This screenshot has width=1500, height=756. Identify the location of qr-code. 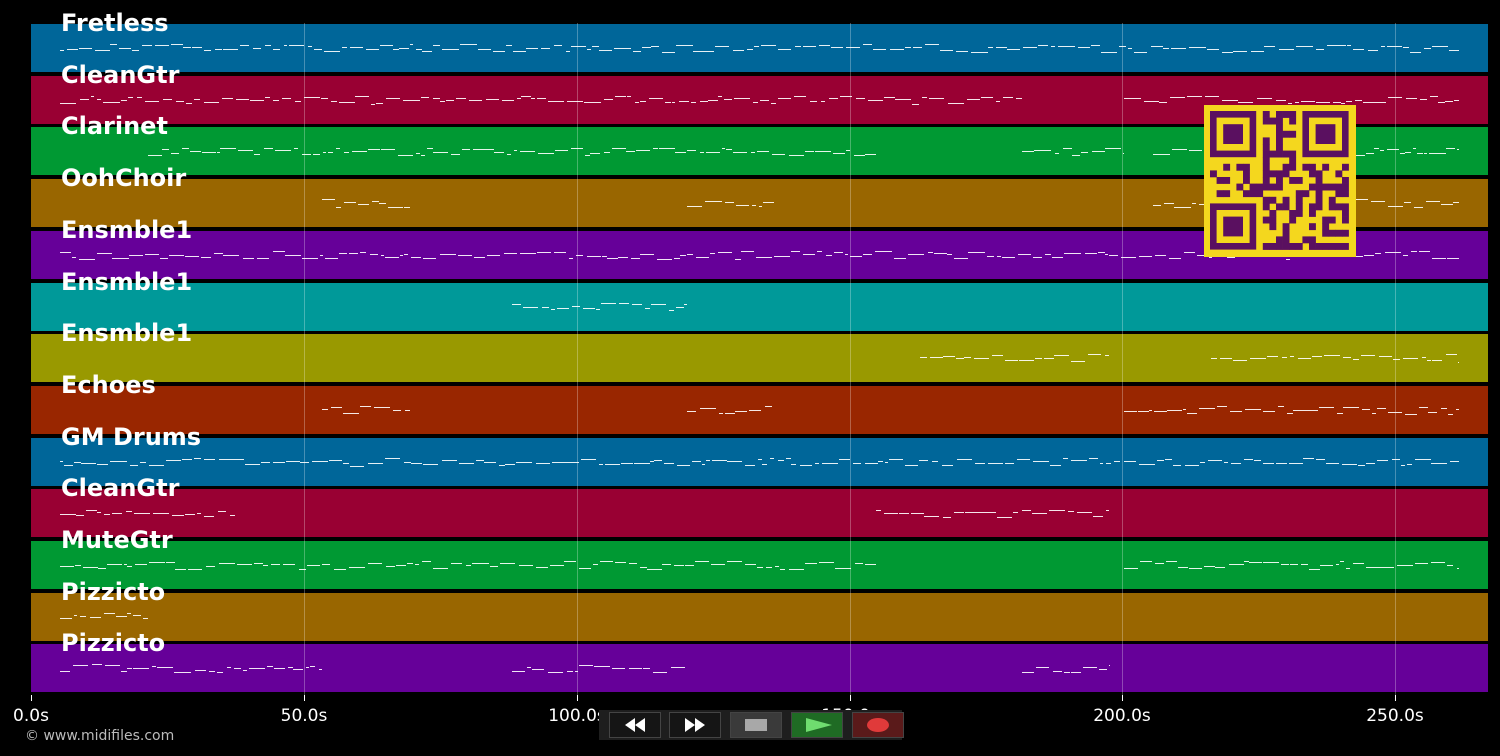
(1280, 181).